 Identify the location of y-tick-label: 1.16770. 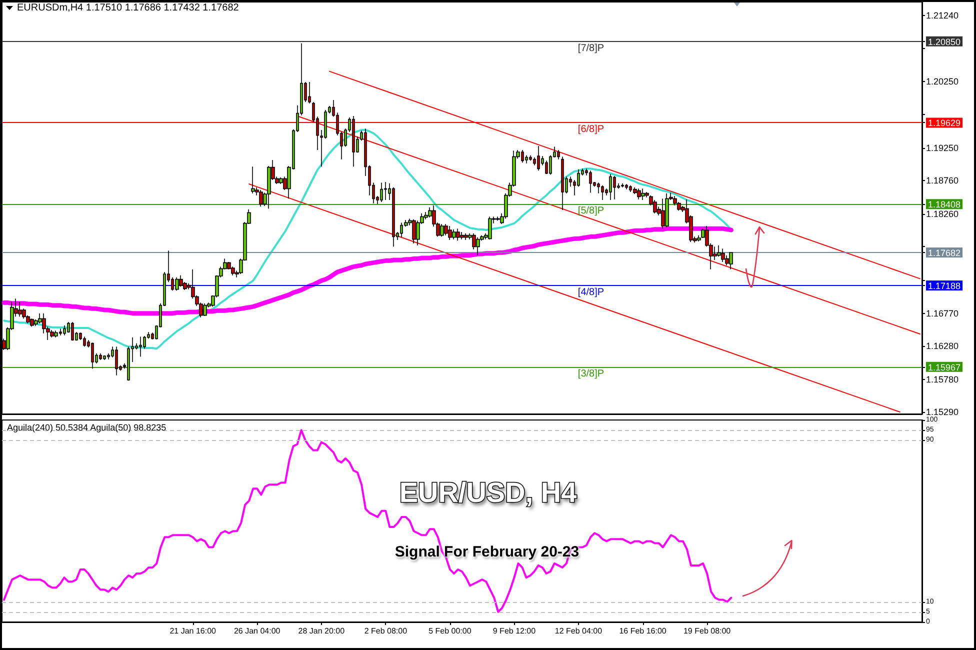
(942, 313).